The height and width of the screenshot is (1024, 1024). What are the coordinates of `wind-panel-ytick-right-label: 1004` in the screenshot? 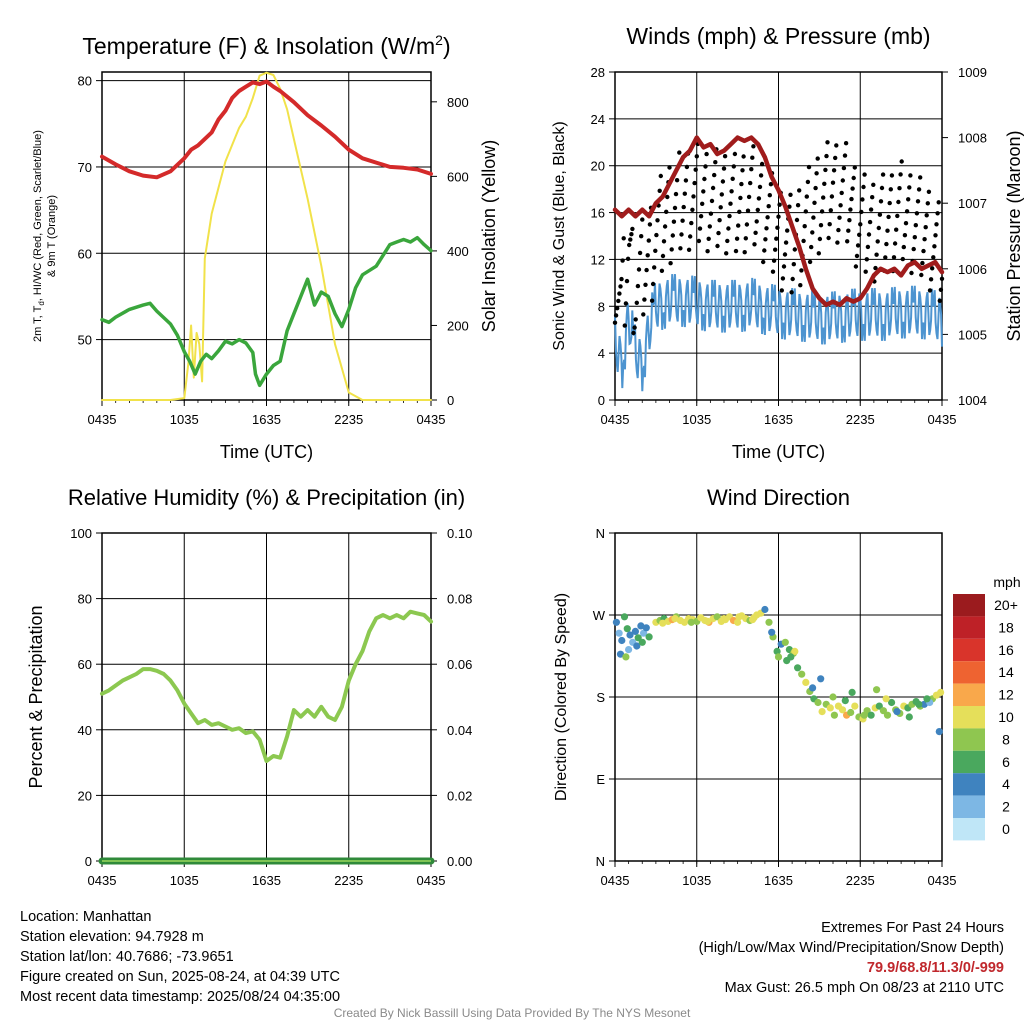 It's located at (972, 400).